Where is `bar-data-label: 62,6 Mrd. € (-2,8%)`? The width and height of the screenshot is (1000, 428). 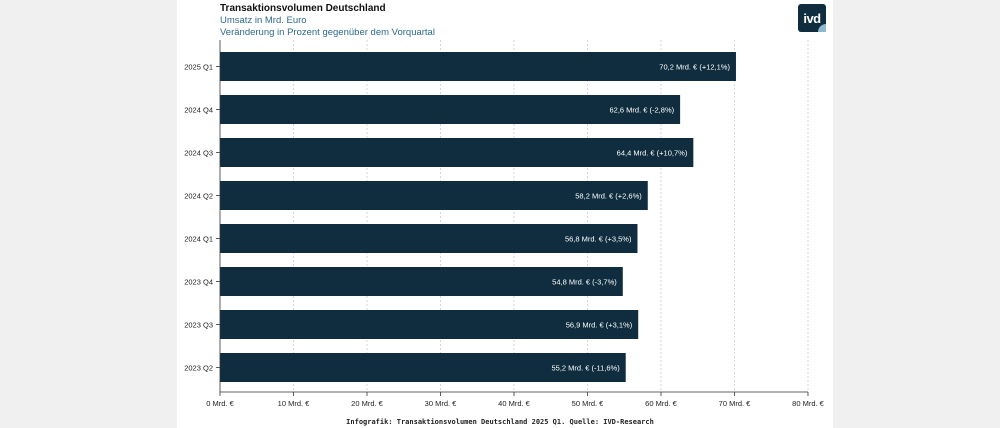
bar-data-label: 62,6 Mrd. € (-2,8%) is located at coordinates (642, 110).